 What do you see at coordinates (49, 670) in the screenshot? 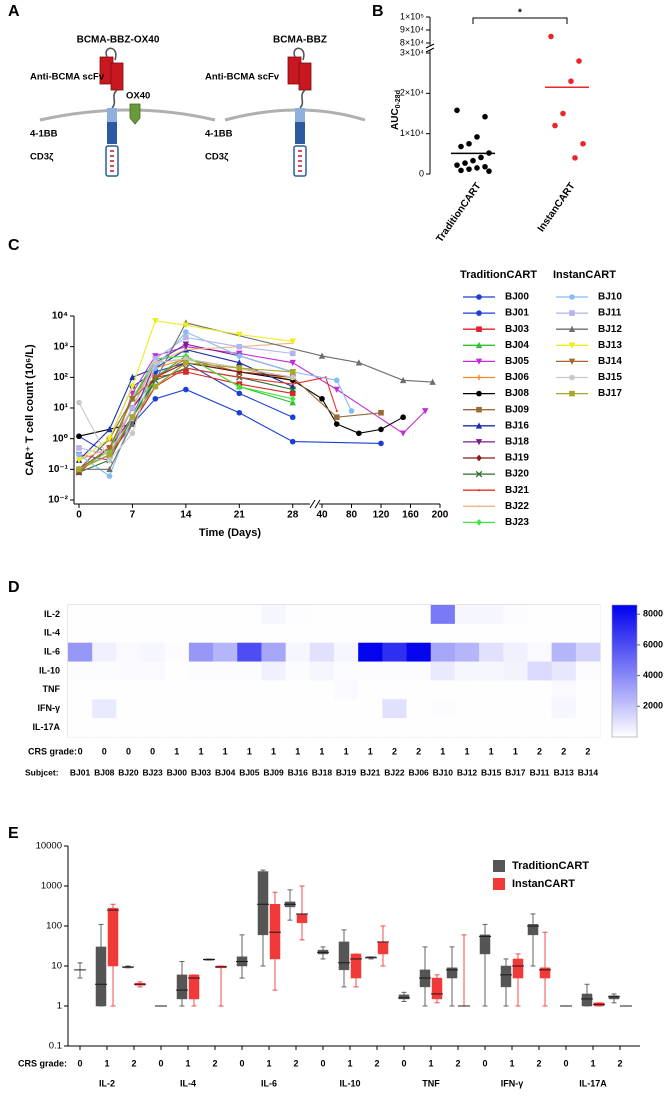
I see `row-label: IL-10` at bounding box center [49, 670].